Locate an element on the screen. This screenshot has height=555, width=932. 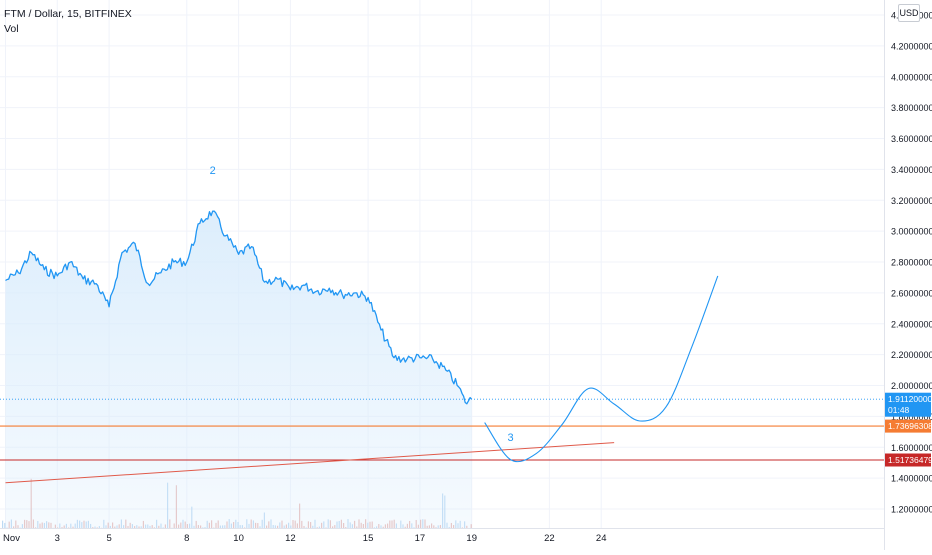
x-tick-label: 19 is located at coordinates (471, 538).